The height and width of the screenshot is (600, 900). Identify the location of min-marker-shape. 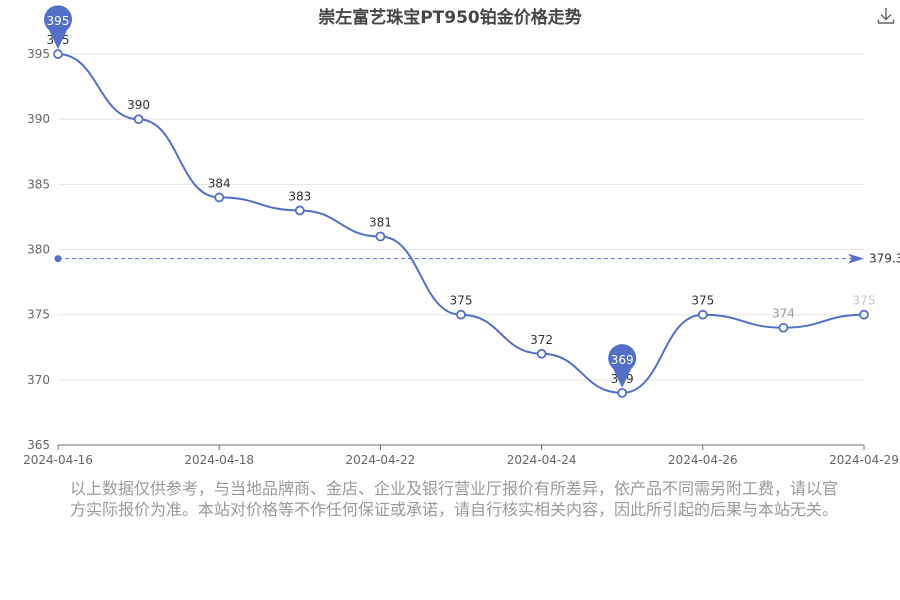
(622, 366).